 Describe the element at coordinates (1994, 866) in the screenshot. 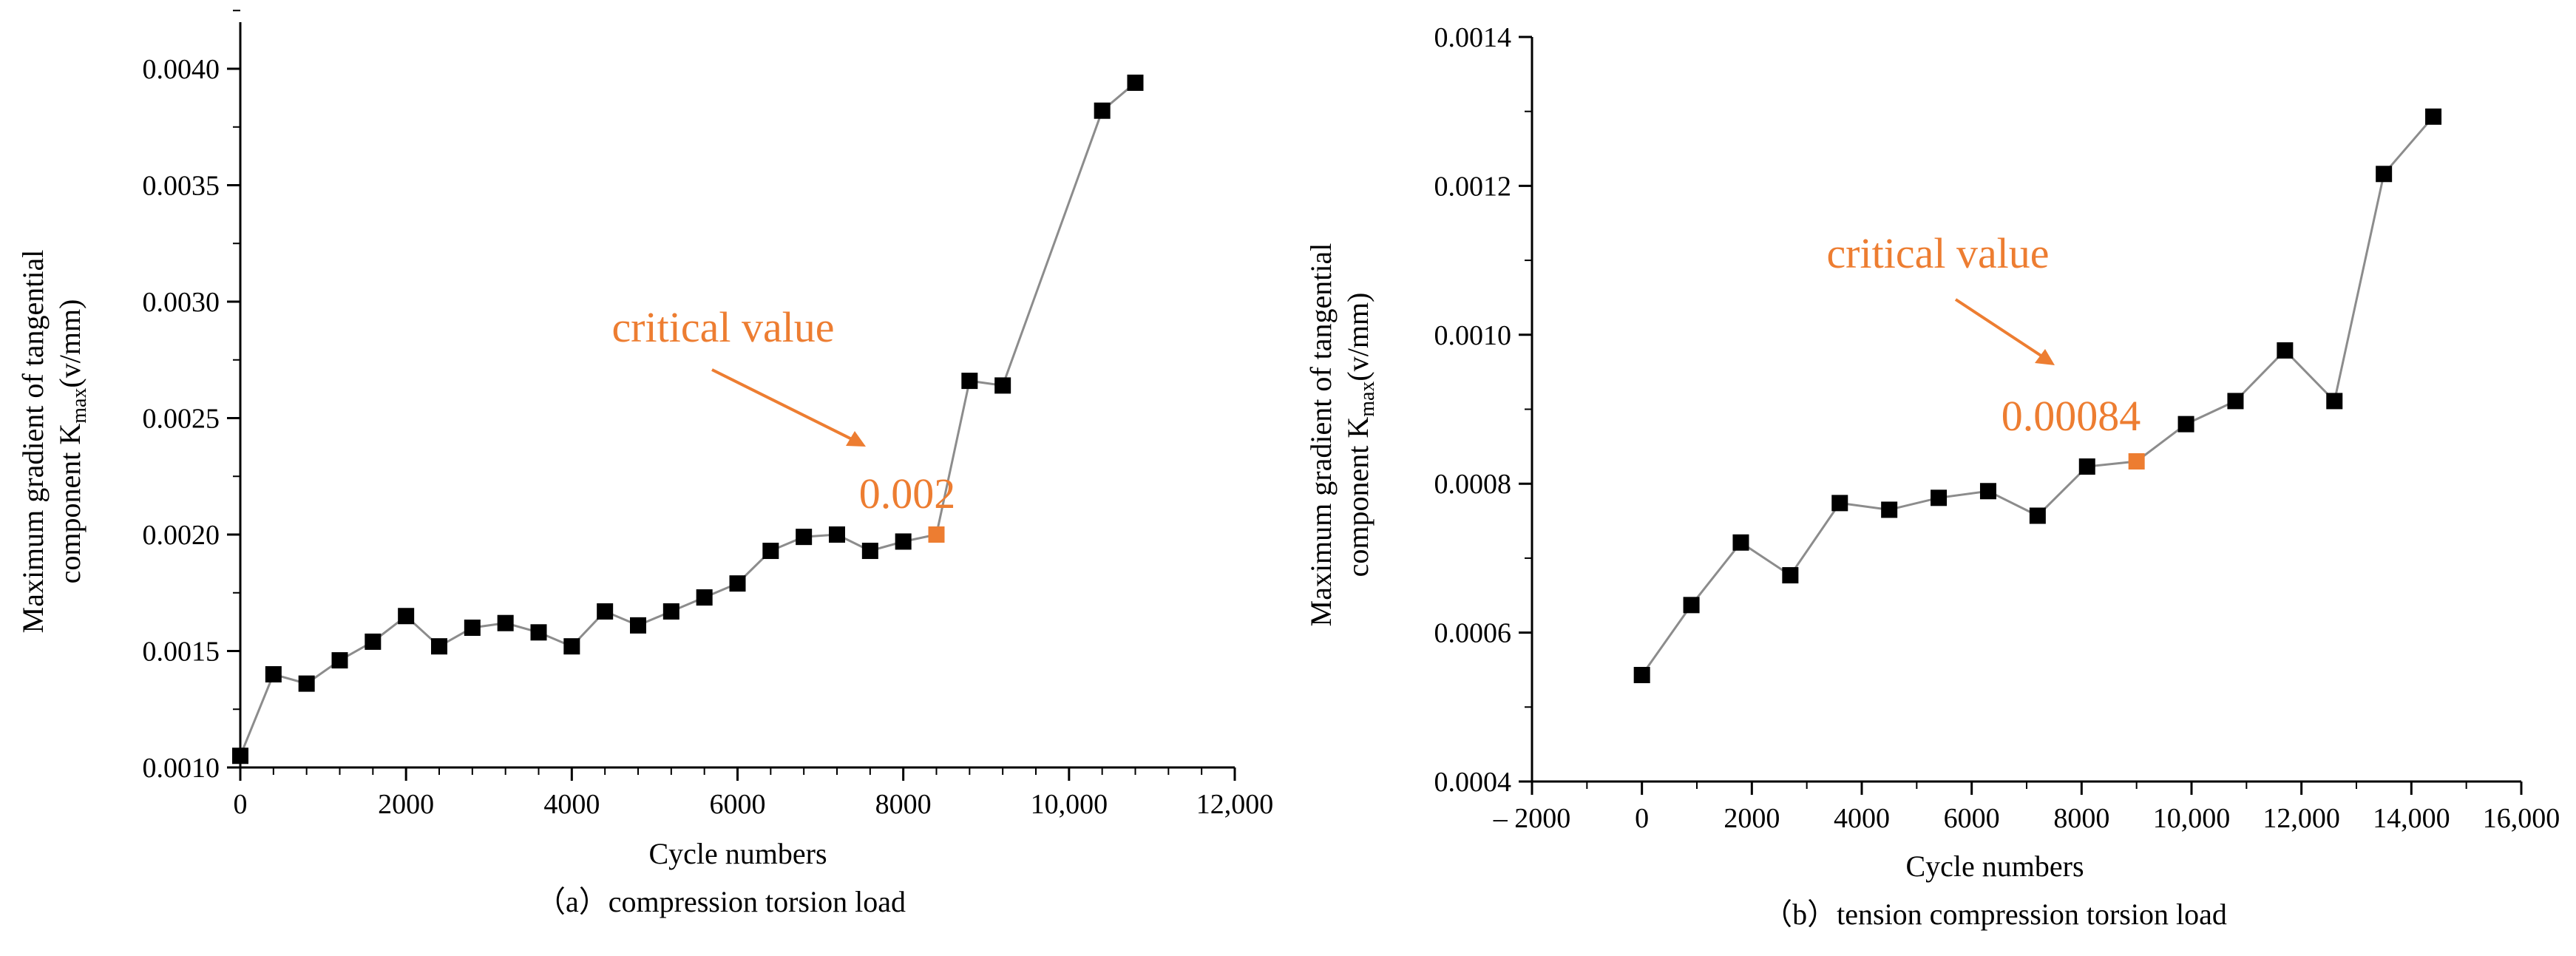

I see `panel-b-x-axis-title: Cycle numbers` at that location.